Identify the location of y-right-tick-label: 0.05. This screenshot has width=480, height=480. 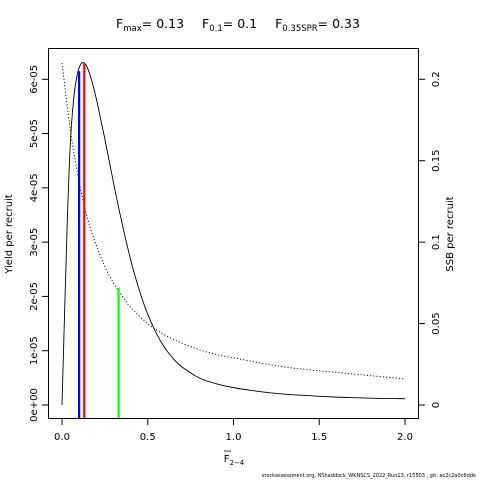
(436, 323).